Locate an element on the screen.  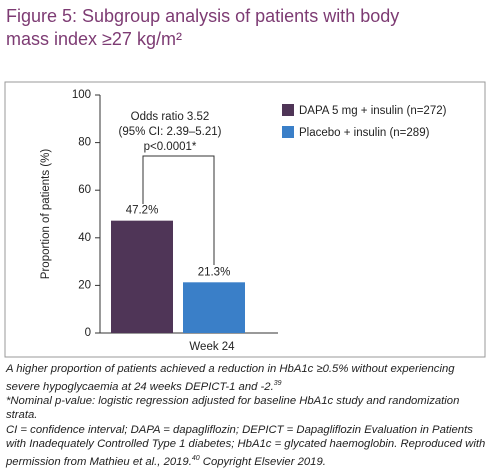
y-axis-label: Proportion of patients (%) is located at coordinates (46, 214).